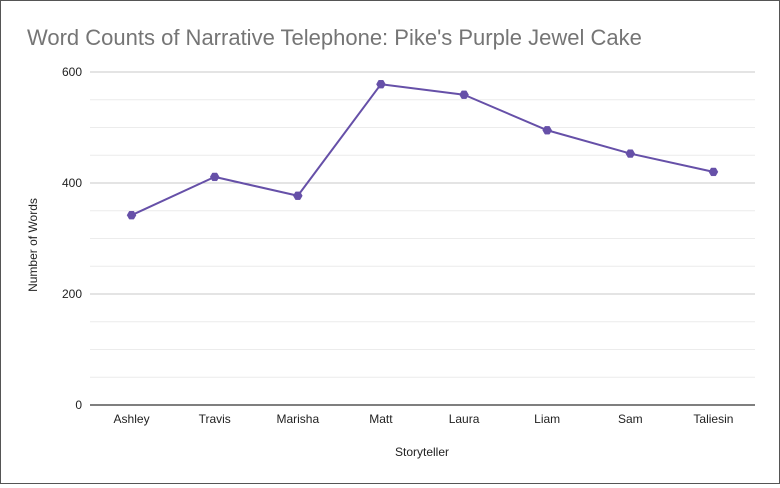 The image size is (780, 488). I want to click on x-tick-label: Travis, so click(215, 419).